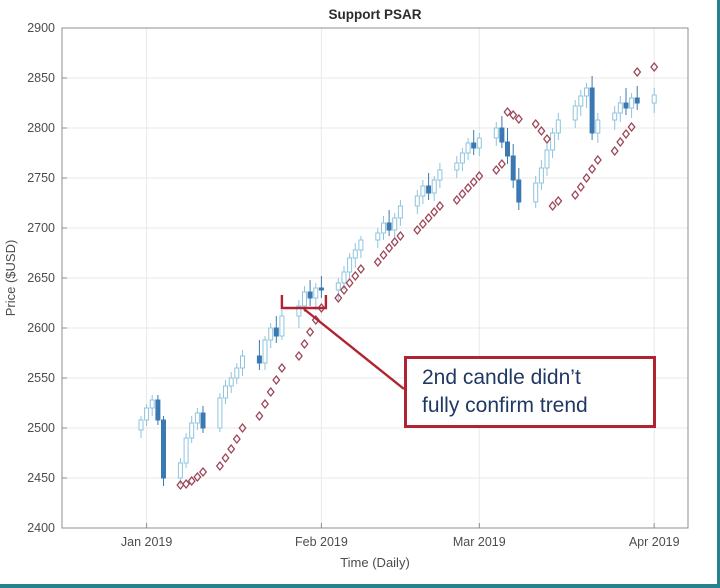  I want to click on annotation-bracket, so click(304, 302).